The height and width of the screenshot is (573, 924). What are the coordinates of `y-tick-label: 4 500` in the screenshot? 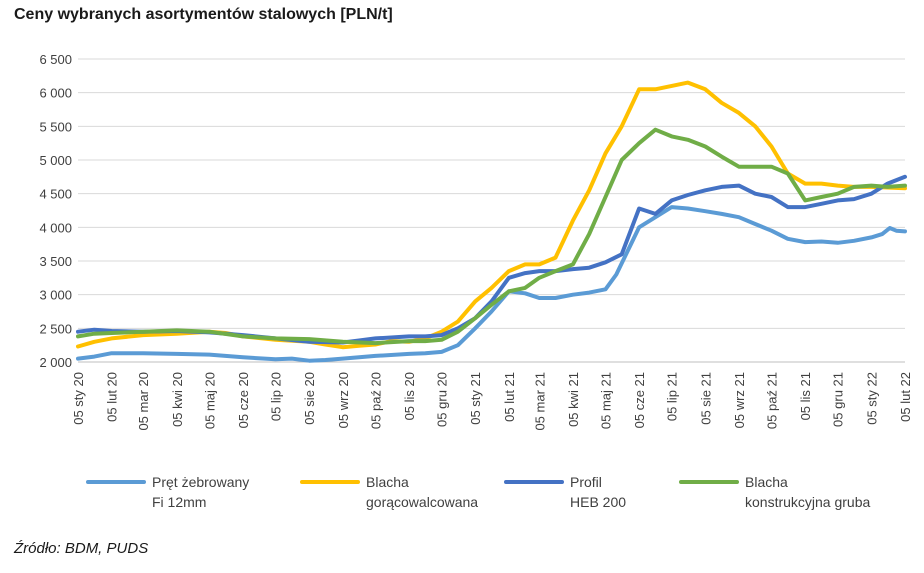 It's located at (55, 194).